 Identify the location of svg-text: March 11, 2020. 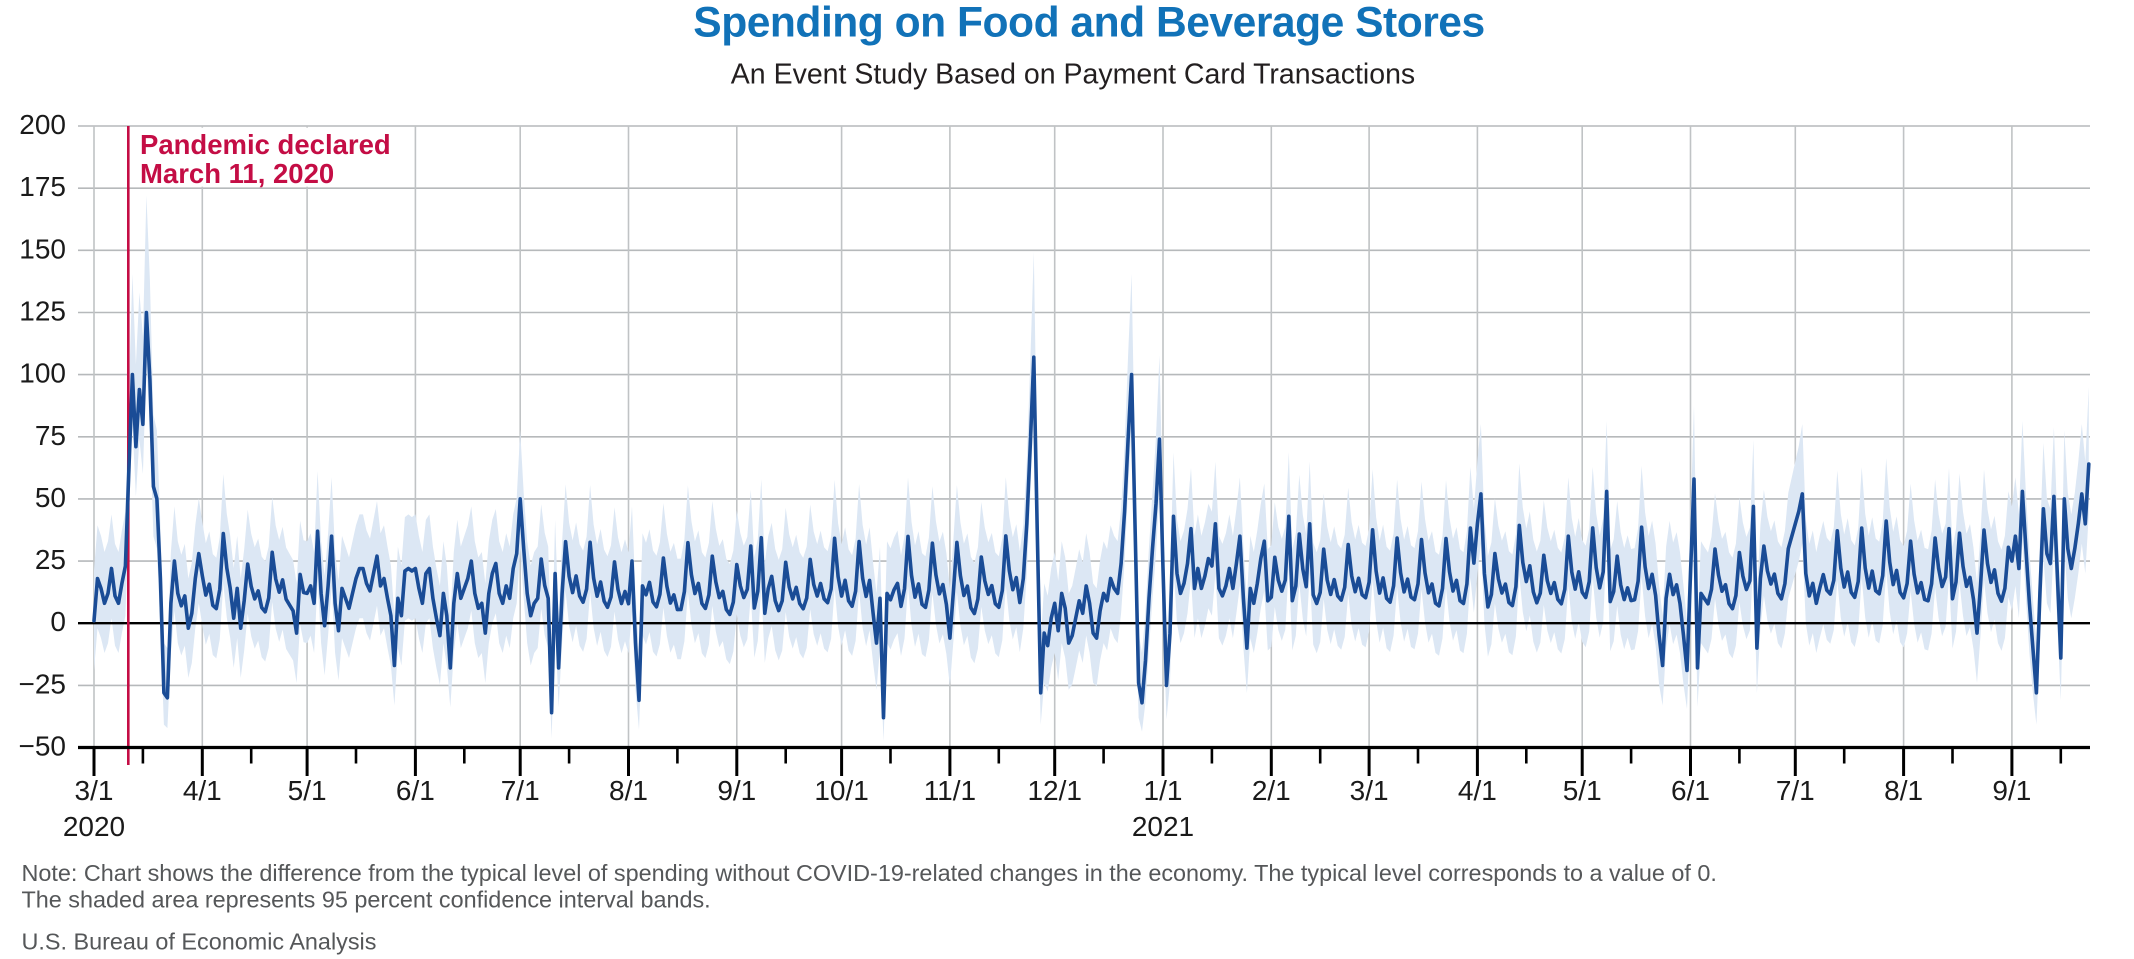
(237, 173).